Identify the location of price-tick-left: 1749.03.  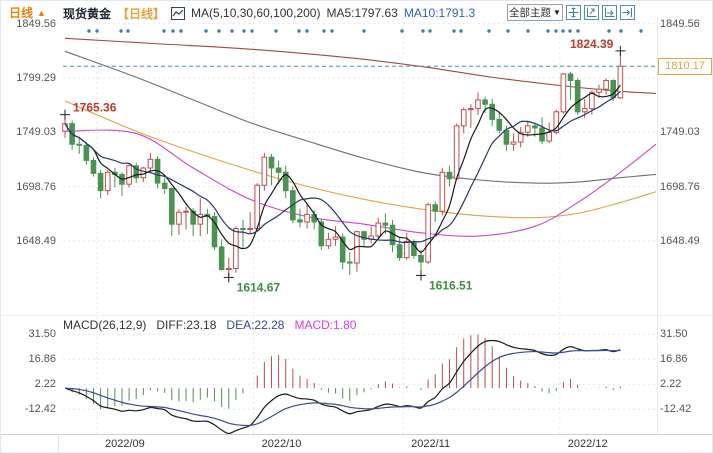
(36, 132).